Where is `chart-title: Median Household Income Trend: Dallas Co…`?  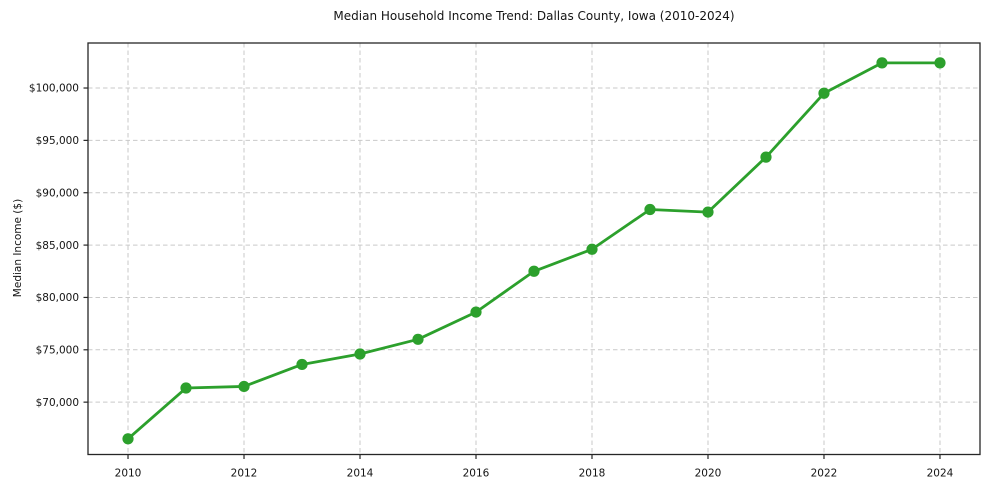
chart-title: Median Household Income Trend: Dallas Co… is located at coordinates (534, 16).